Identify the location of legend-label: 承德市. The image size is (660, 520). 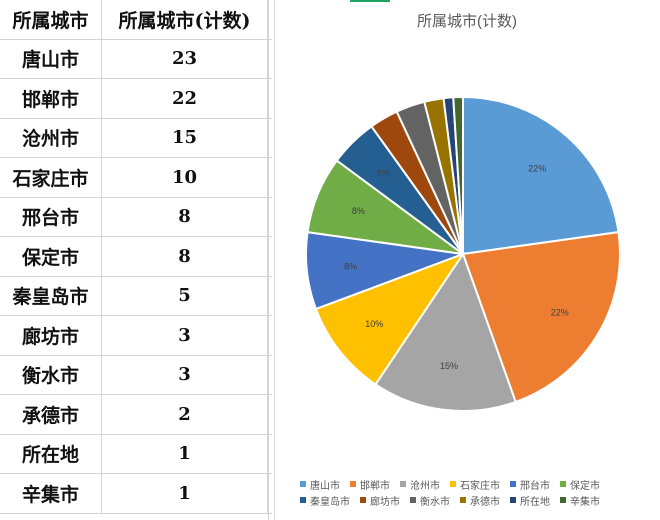
(485, 502).